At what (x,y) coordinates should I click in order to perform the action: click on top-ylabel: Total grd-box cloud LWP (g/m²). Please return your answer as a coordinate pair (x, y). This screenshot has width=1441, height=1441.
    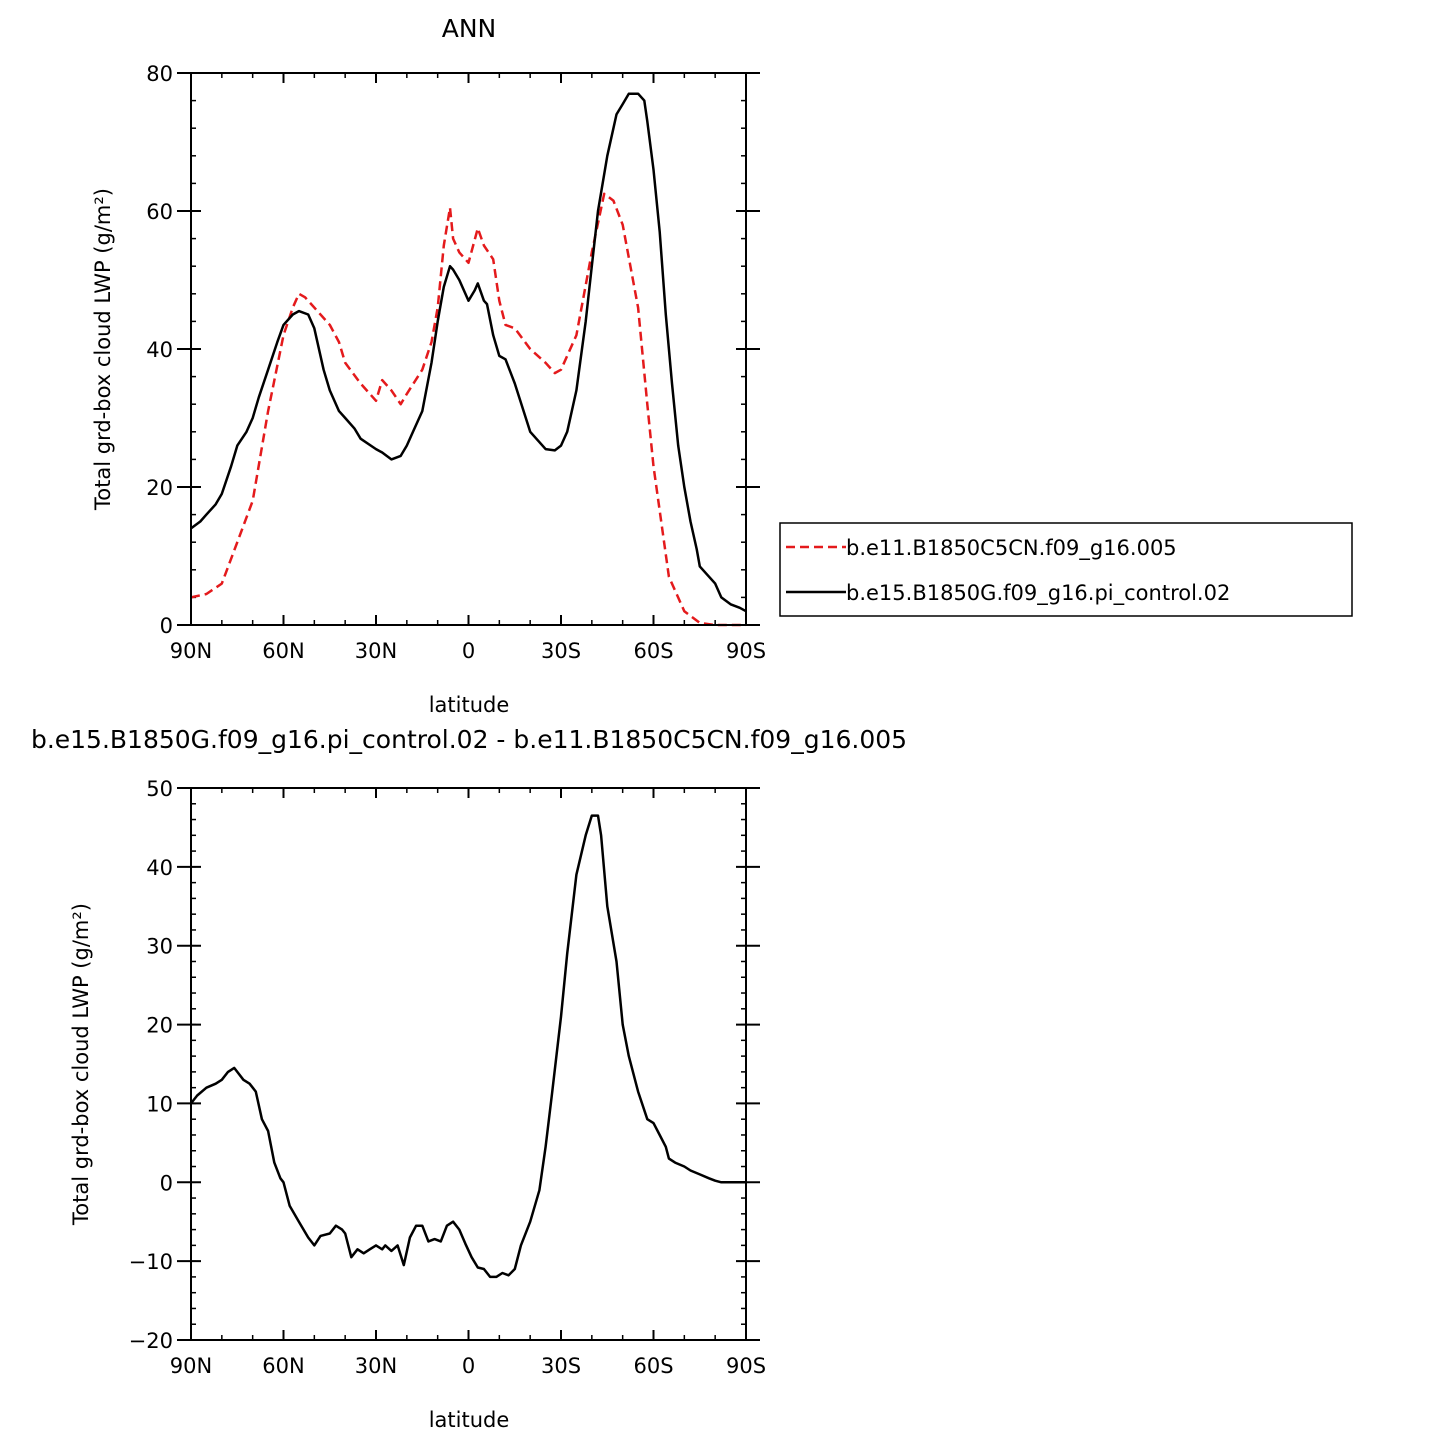
    Looking at the image, I should click on (103, 349).